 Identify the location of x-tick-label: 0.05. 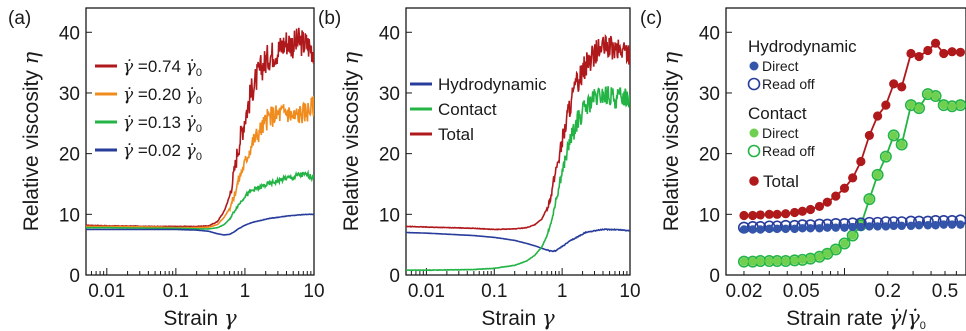
(801, 291).